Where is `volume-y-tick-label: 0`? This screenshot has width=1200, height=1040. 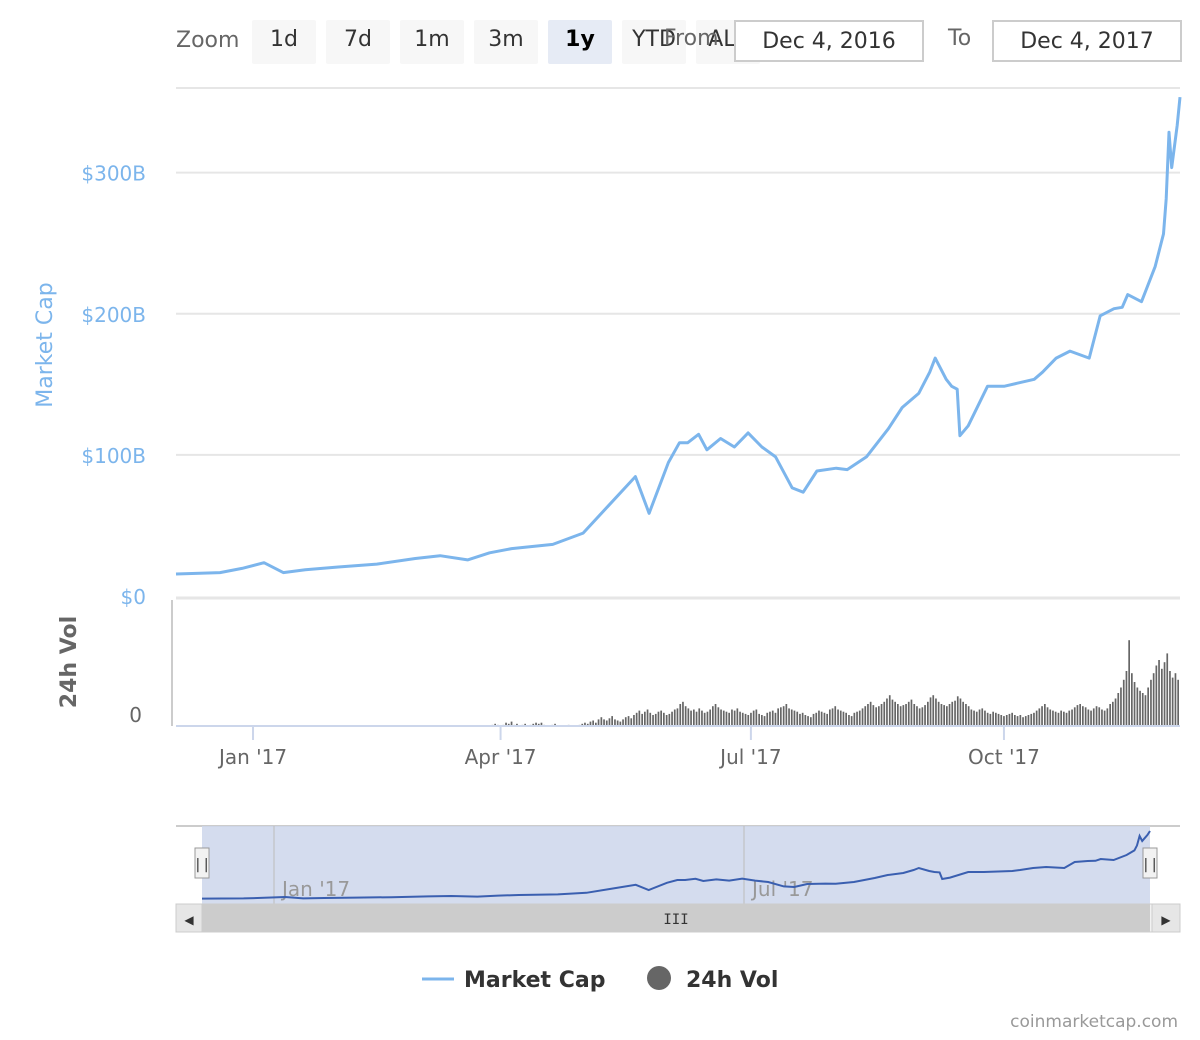 volume-y-tick-label: 0 is located at coordinates (135, 715).